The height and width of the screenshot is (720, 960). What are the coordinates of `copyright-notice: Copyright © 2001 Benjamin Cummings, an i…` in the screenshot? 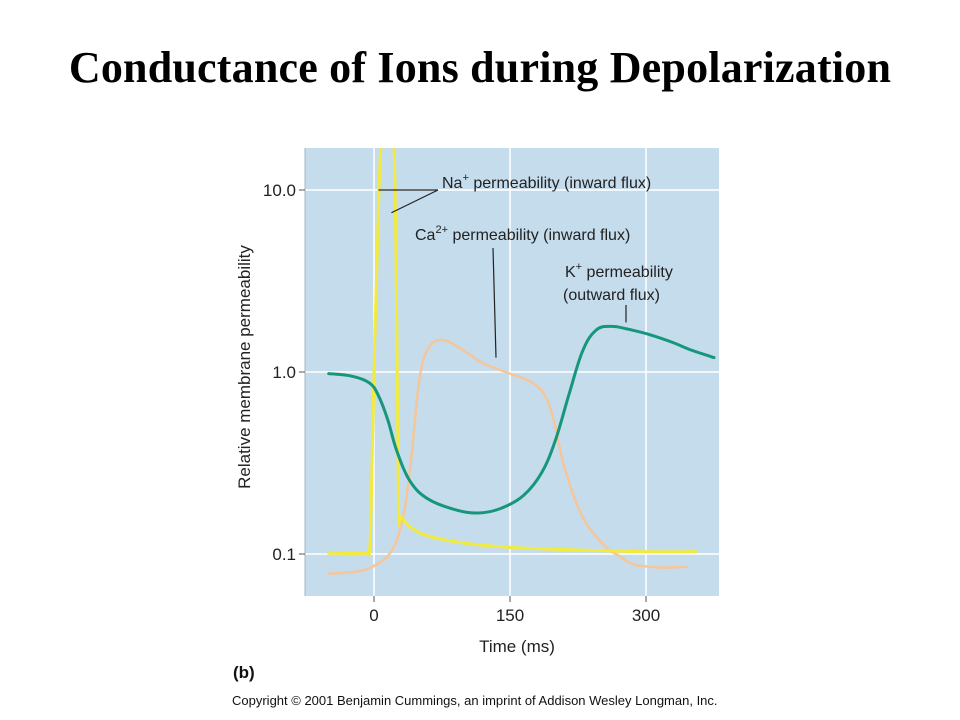 It's located at (475, 700).